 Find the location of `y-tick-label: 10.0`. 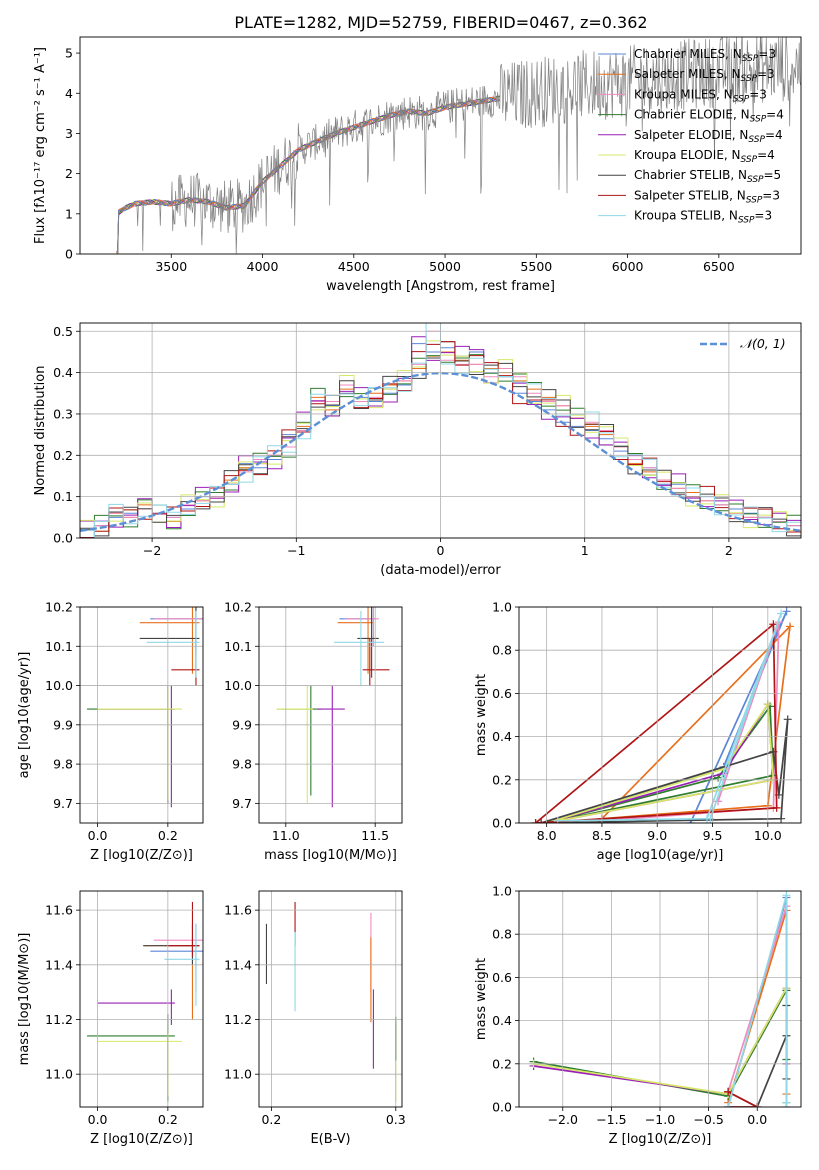

y-tick-label: 10.0 is located at coordinates (59, 685).